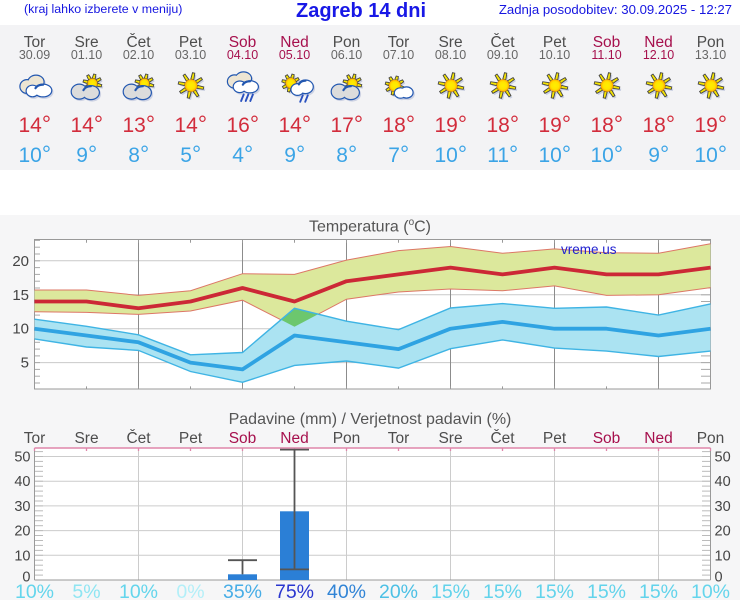  Describe the element at coordinates (25, 363) in the screenshot. I see `svg-text: 5` at that location.